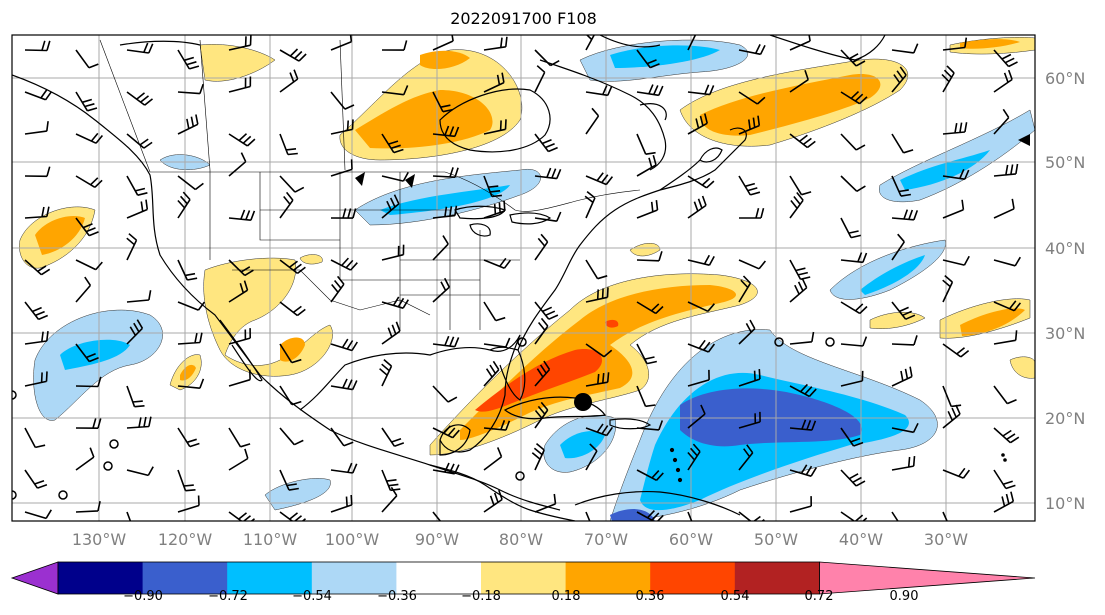 The width and height of the screenshot is (1105, 615). I want to click on colorbar-label: 0.72, so click(819, 596).